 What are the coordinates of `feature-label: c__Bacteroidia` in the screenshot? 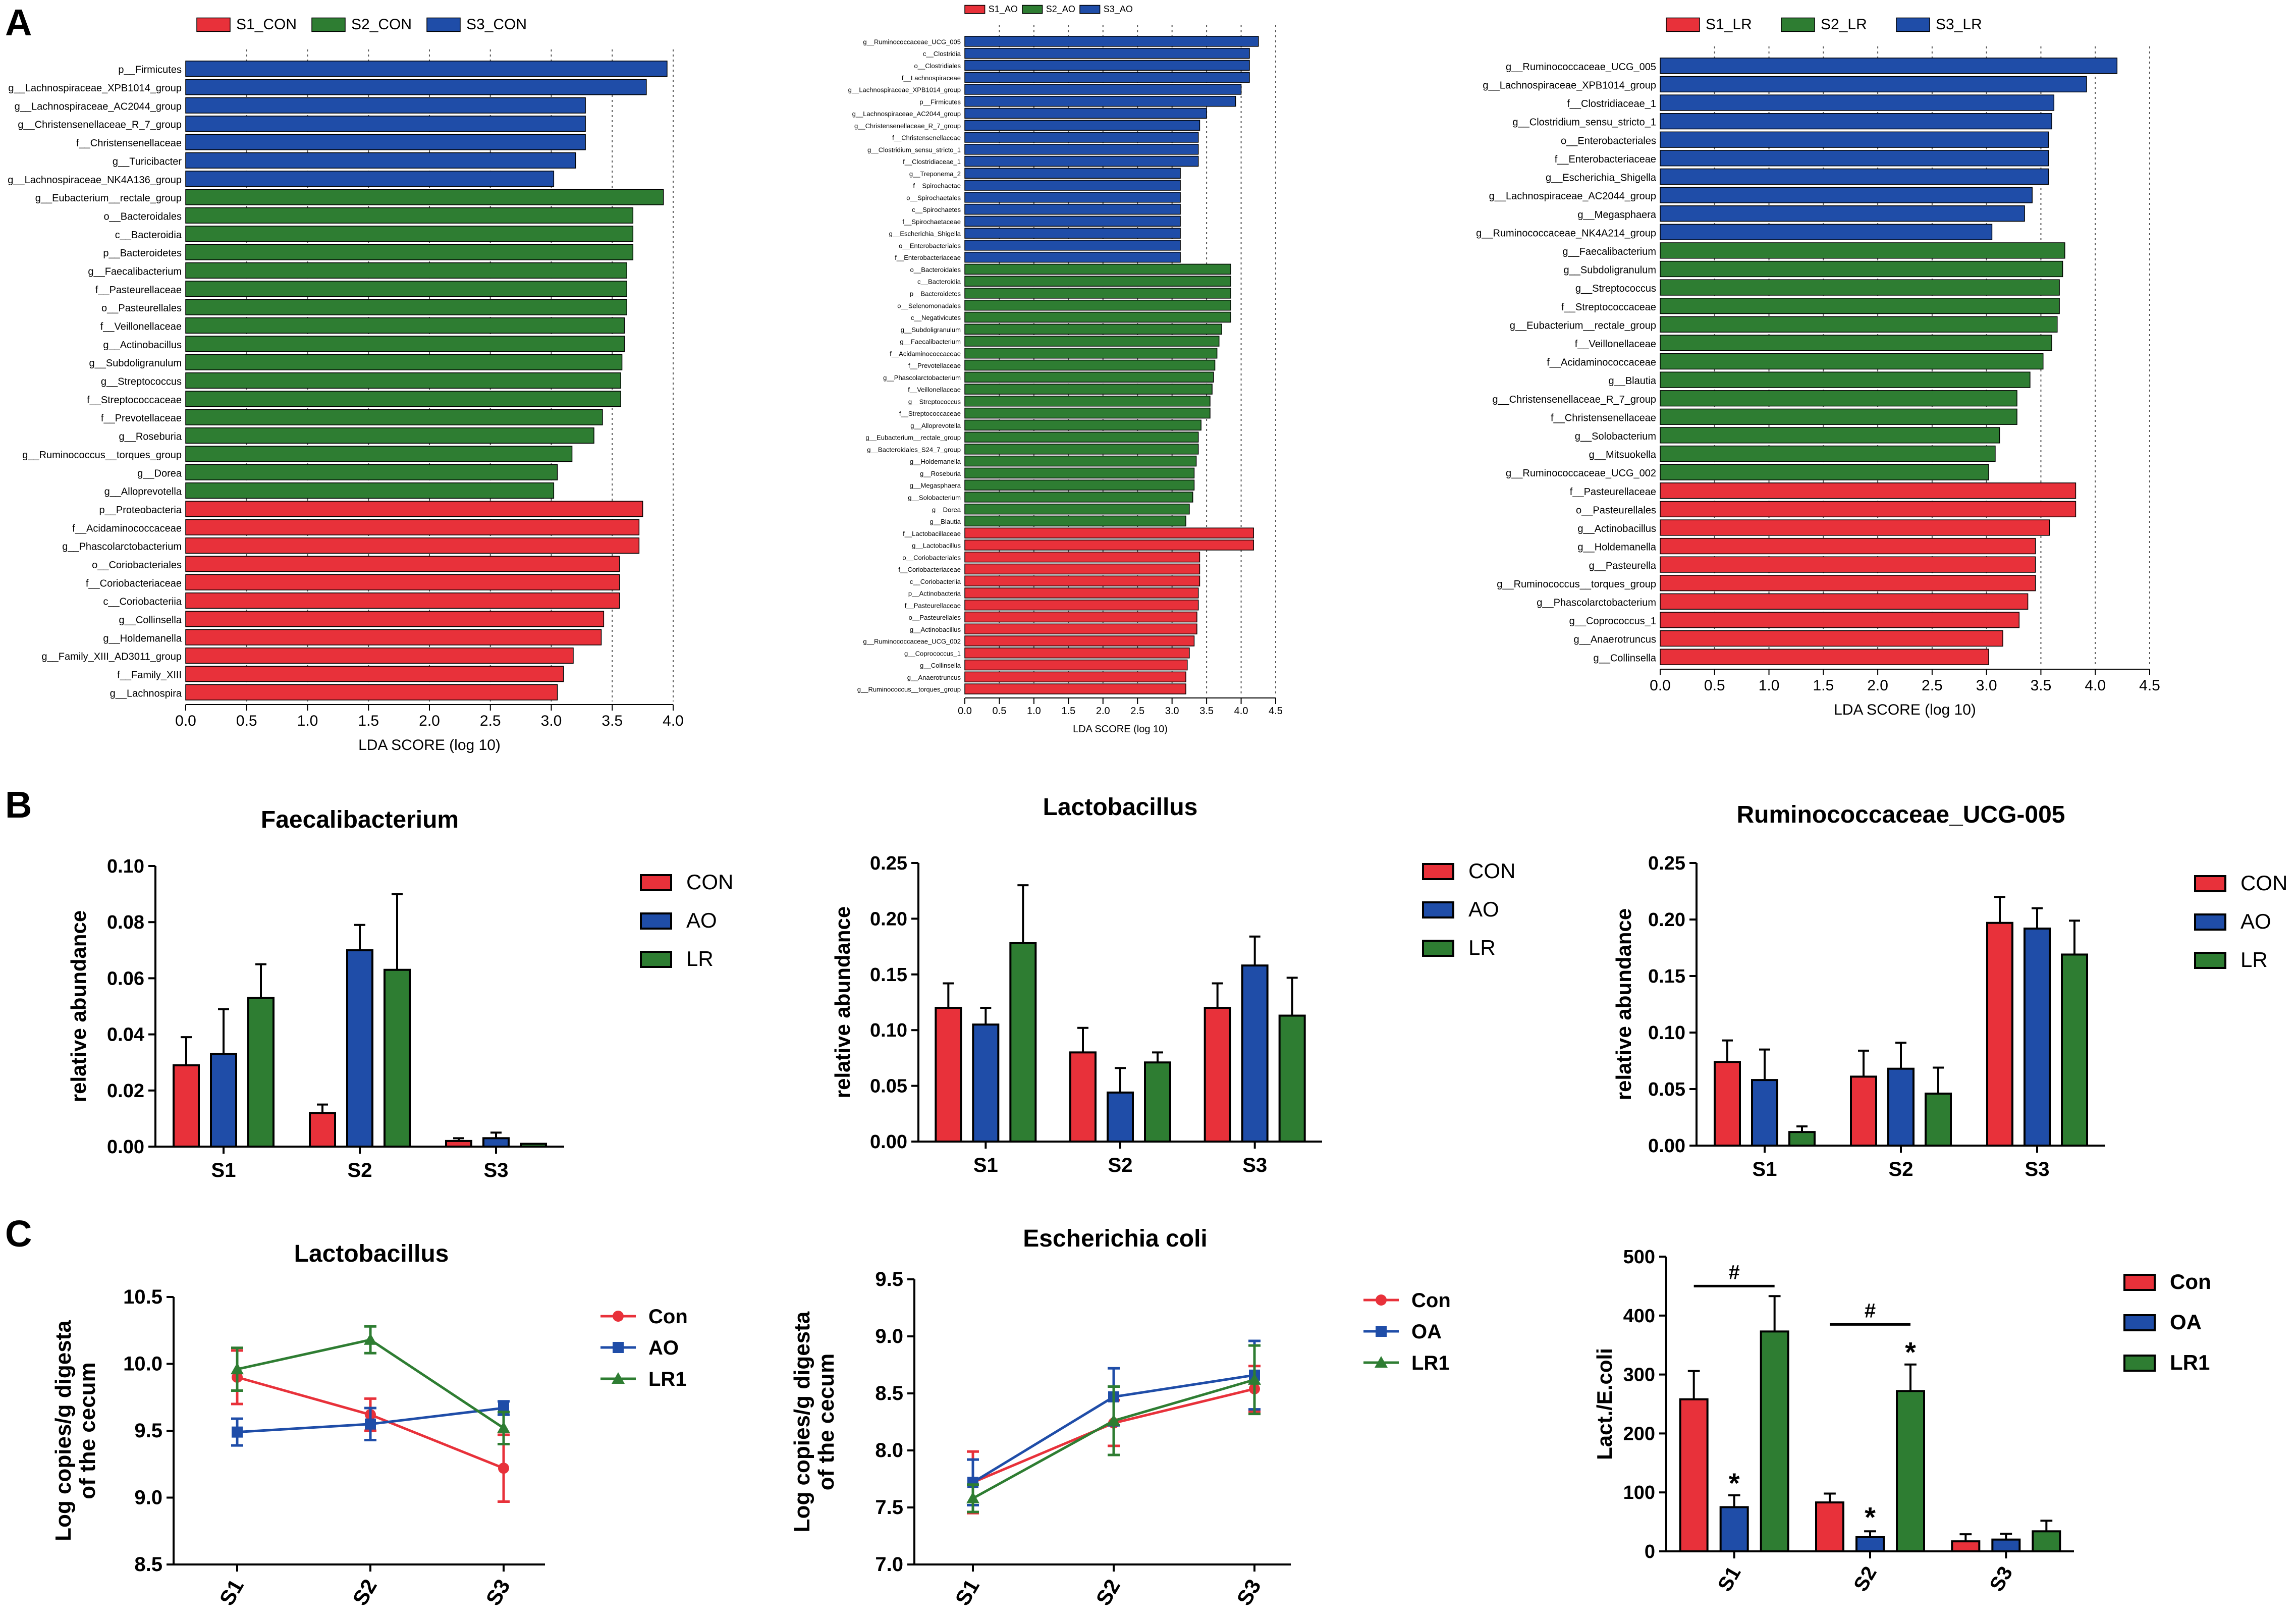 It's located at (939, 282).